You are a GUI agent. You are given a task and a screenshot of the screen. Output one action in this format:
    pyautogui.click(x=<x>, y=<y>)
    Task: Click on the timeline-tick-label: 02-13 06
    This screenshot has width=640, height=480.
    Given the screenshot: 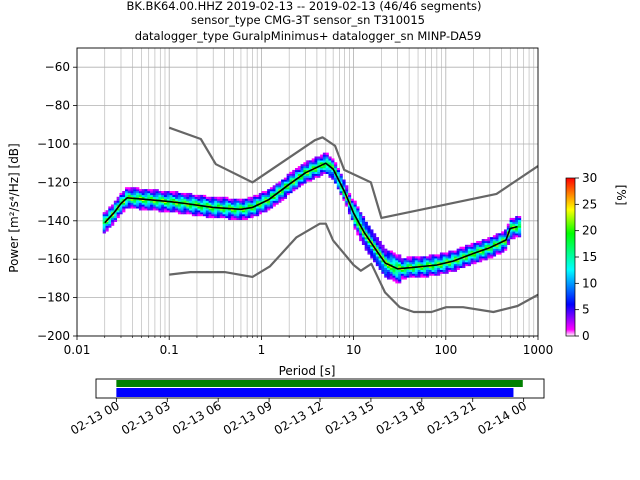 What is the action you would take?
    pyautogui.click(x=197, y=417)
    